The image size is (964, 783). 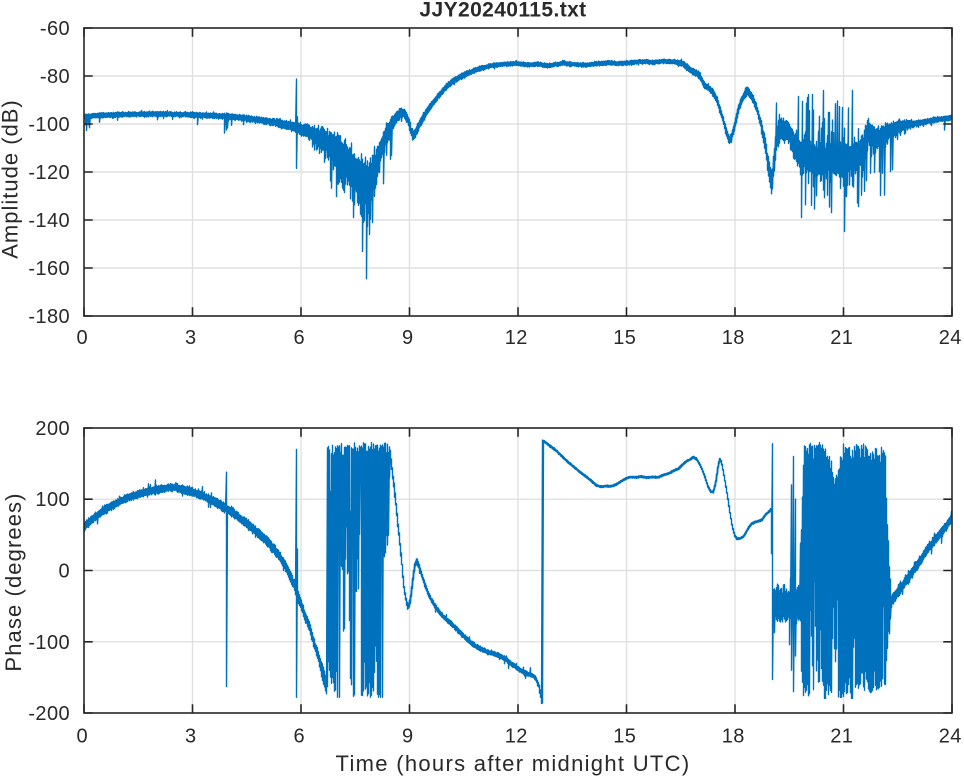 I want to click on svg-text: 200, so click(x=52, y=429).